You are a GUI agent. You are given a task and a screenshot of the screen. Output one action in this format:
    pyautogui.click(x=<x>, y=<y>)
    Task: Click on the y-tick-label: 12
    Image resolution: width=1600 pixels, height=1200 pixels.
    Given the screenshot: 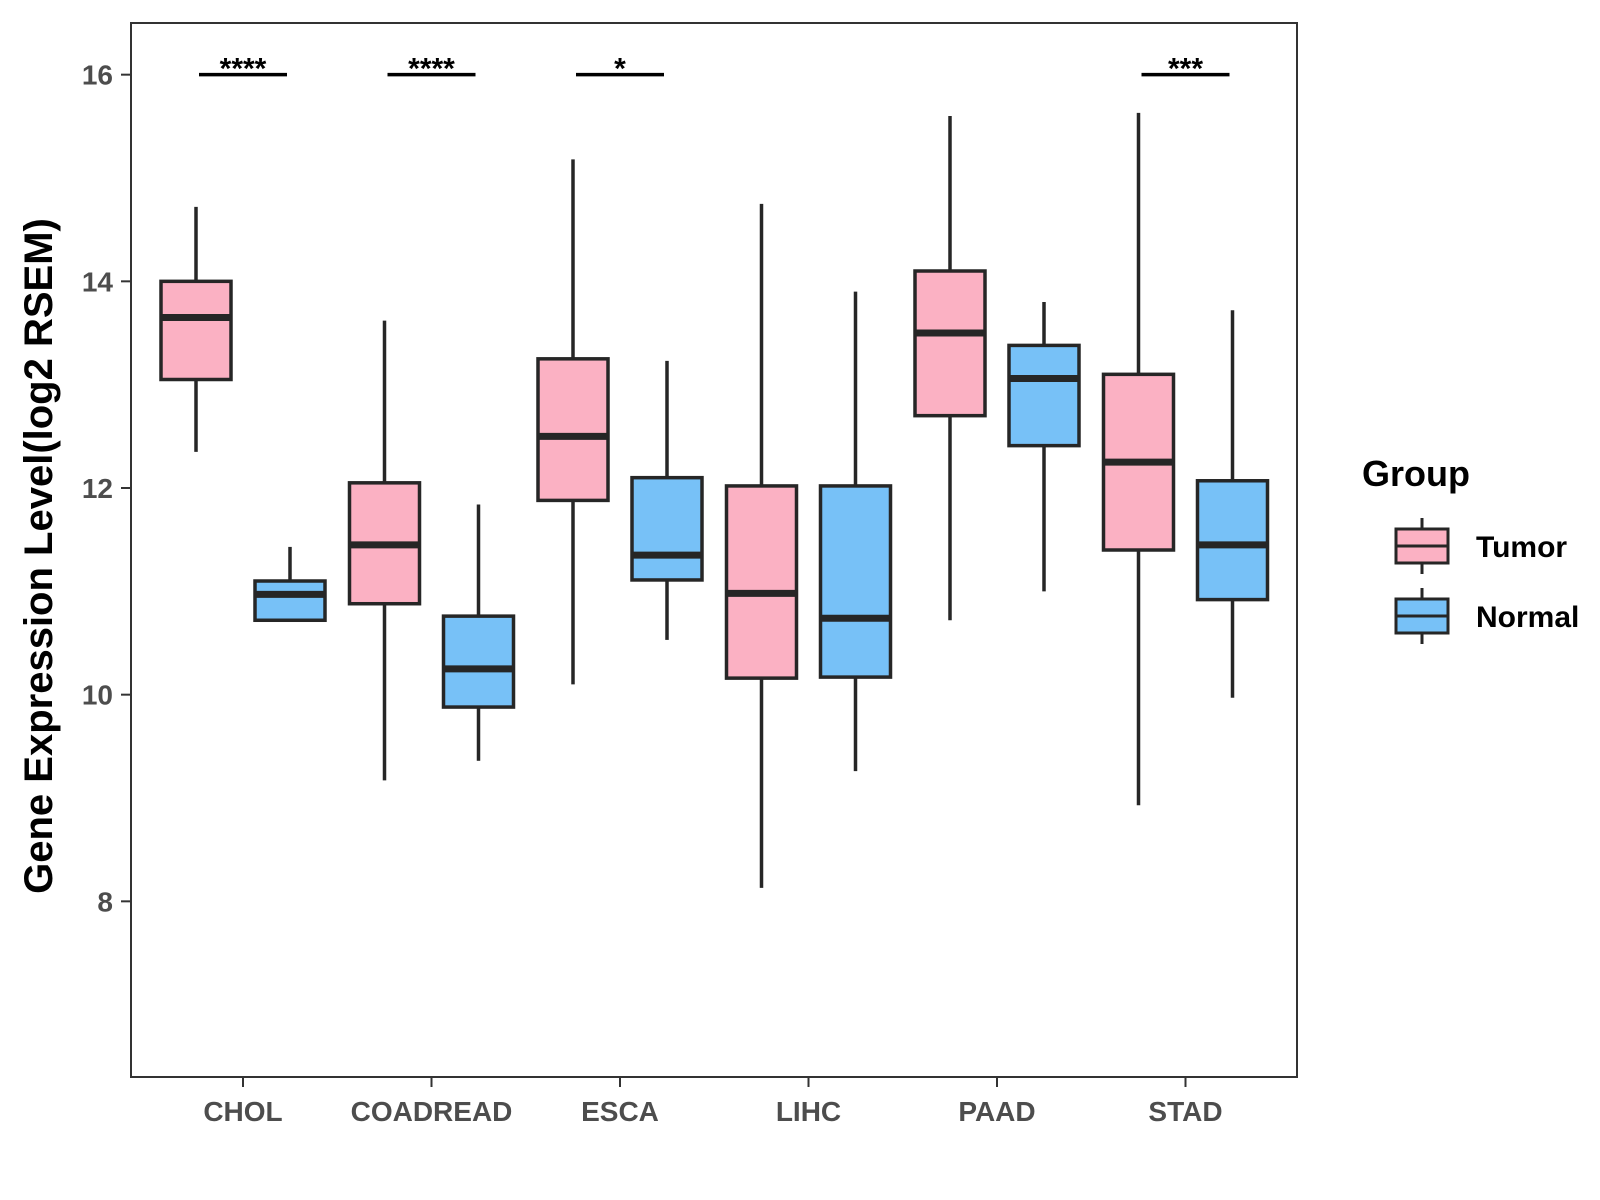 What is the action you would take?
    pyautogui.click(x=97, y=488)
    